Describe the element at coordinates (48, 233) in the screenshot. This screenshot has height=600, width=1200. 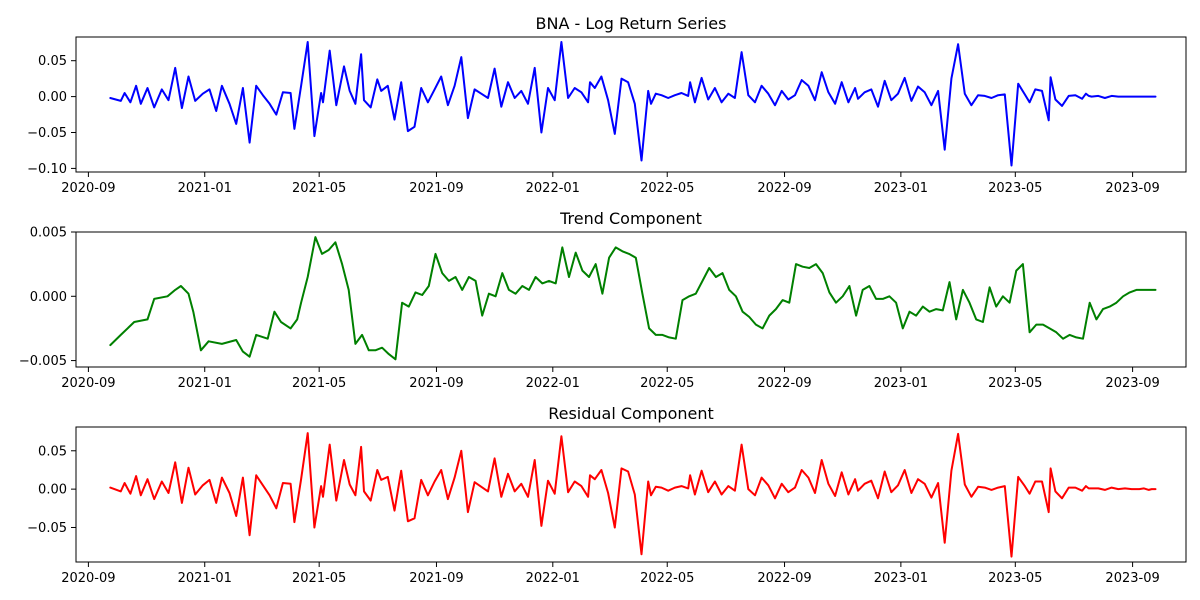
I see `trend-ytick-label: 0.005` at that location.